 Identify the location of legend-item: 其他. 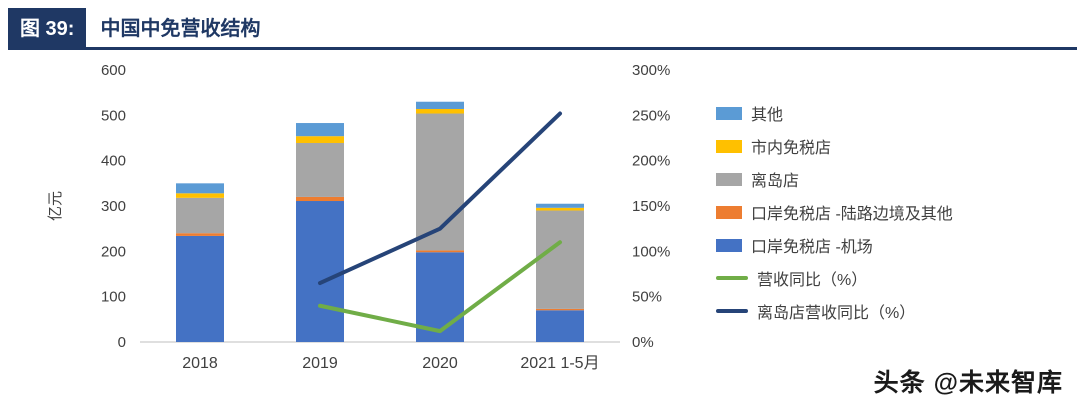
(834, 113).